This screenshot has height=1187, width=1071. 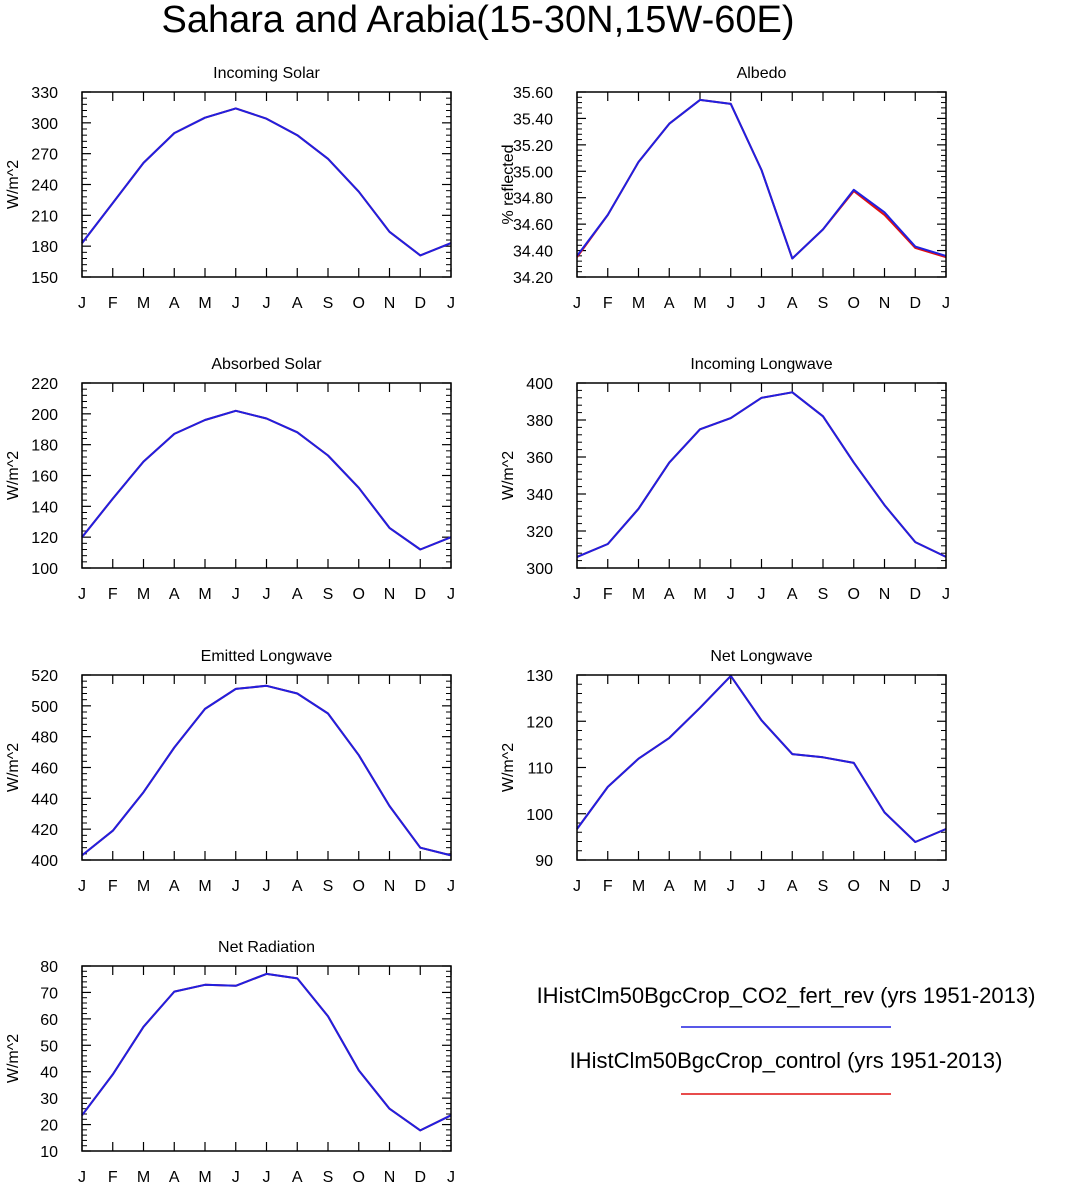 I want to click on y-tick-label: 30, so click(x=49, y=1099).